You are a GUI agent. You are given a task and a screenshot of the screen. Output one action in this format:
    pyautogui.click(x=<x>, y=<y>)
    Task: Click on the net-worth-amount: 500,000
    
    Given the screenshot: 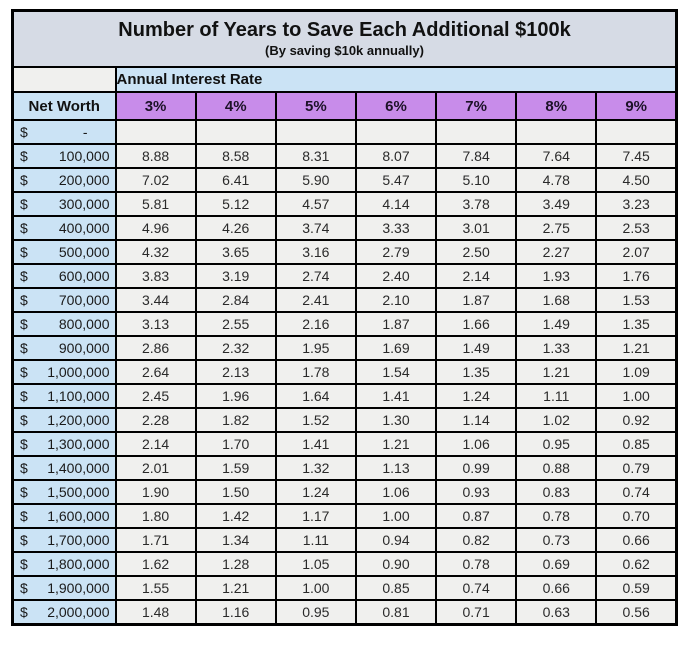 What is the action you would take?
    pyautogui.click(x=84, y=252)
    